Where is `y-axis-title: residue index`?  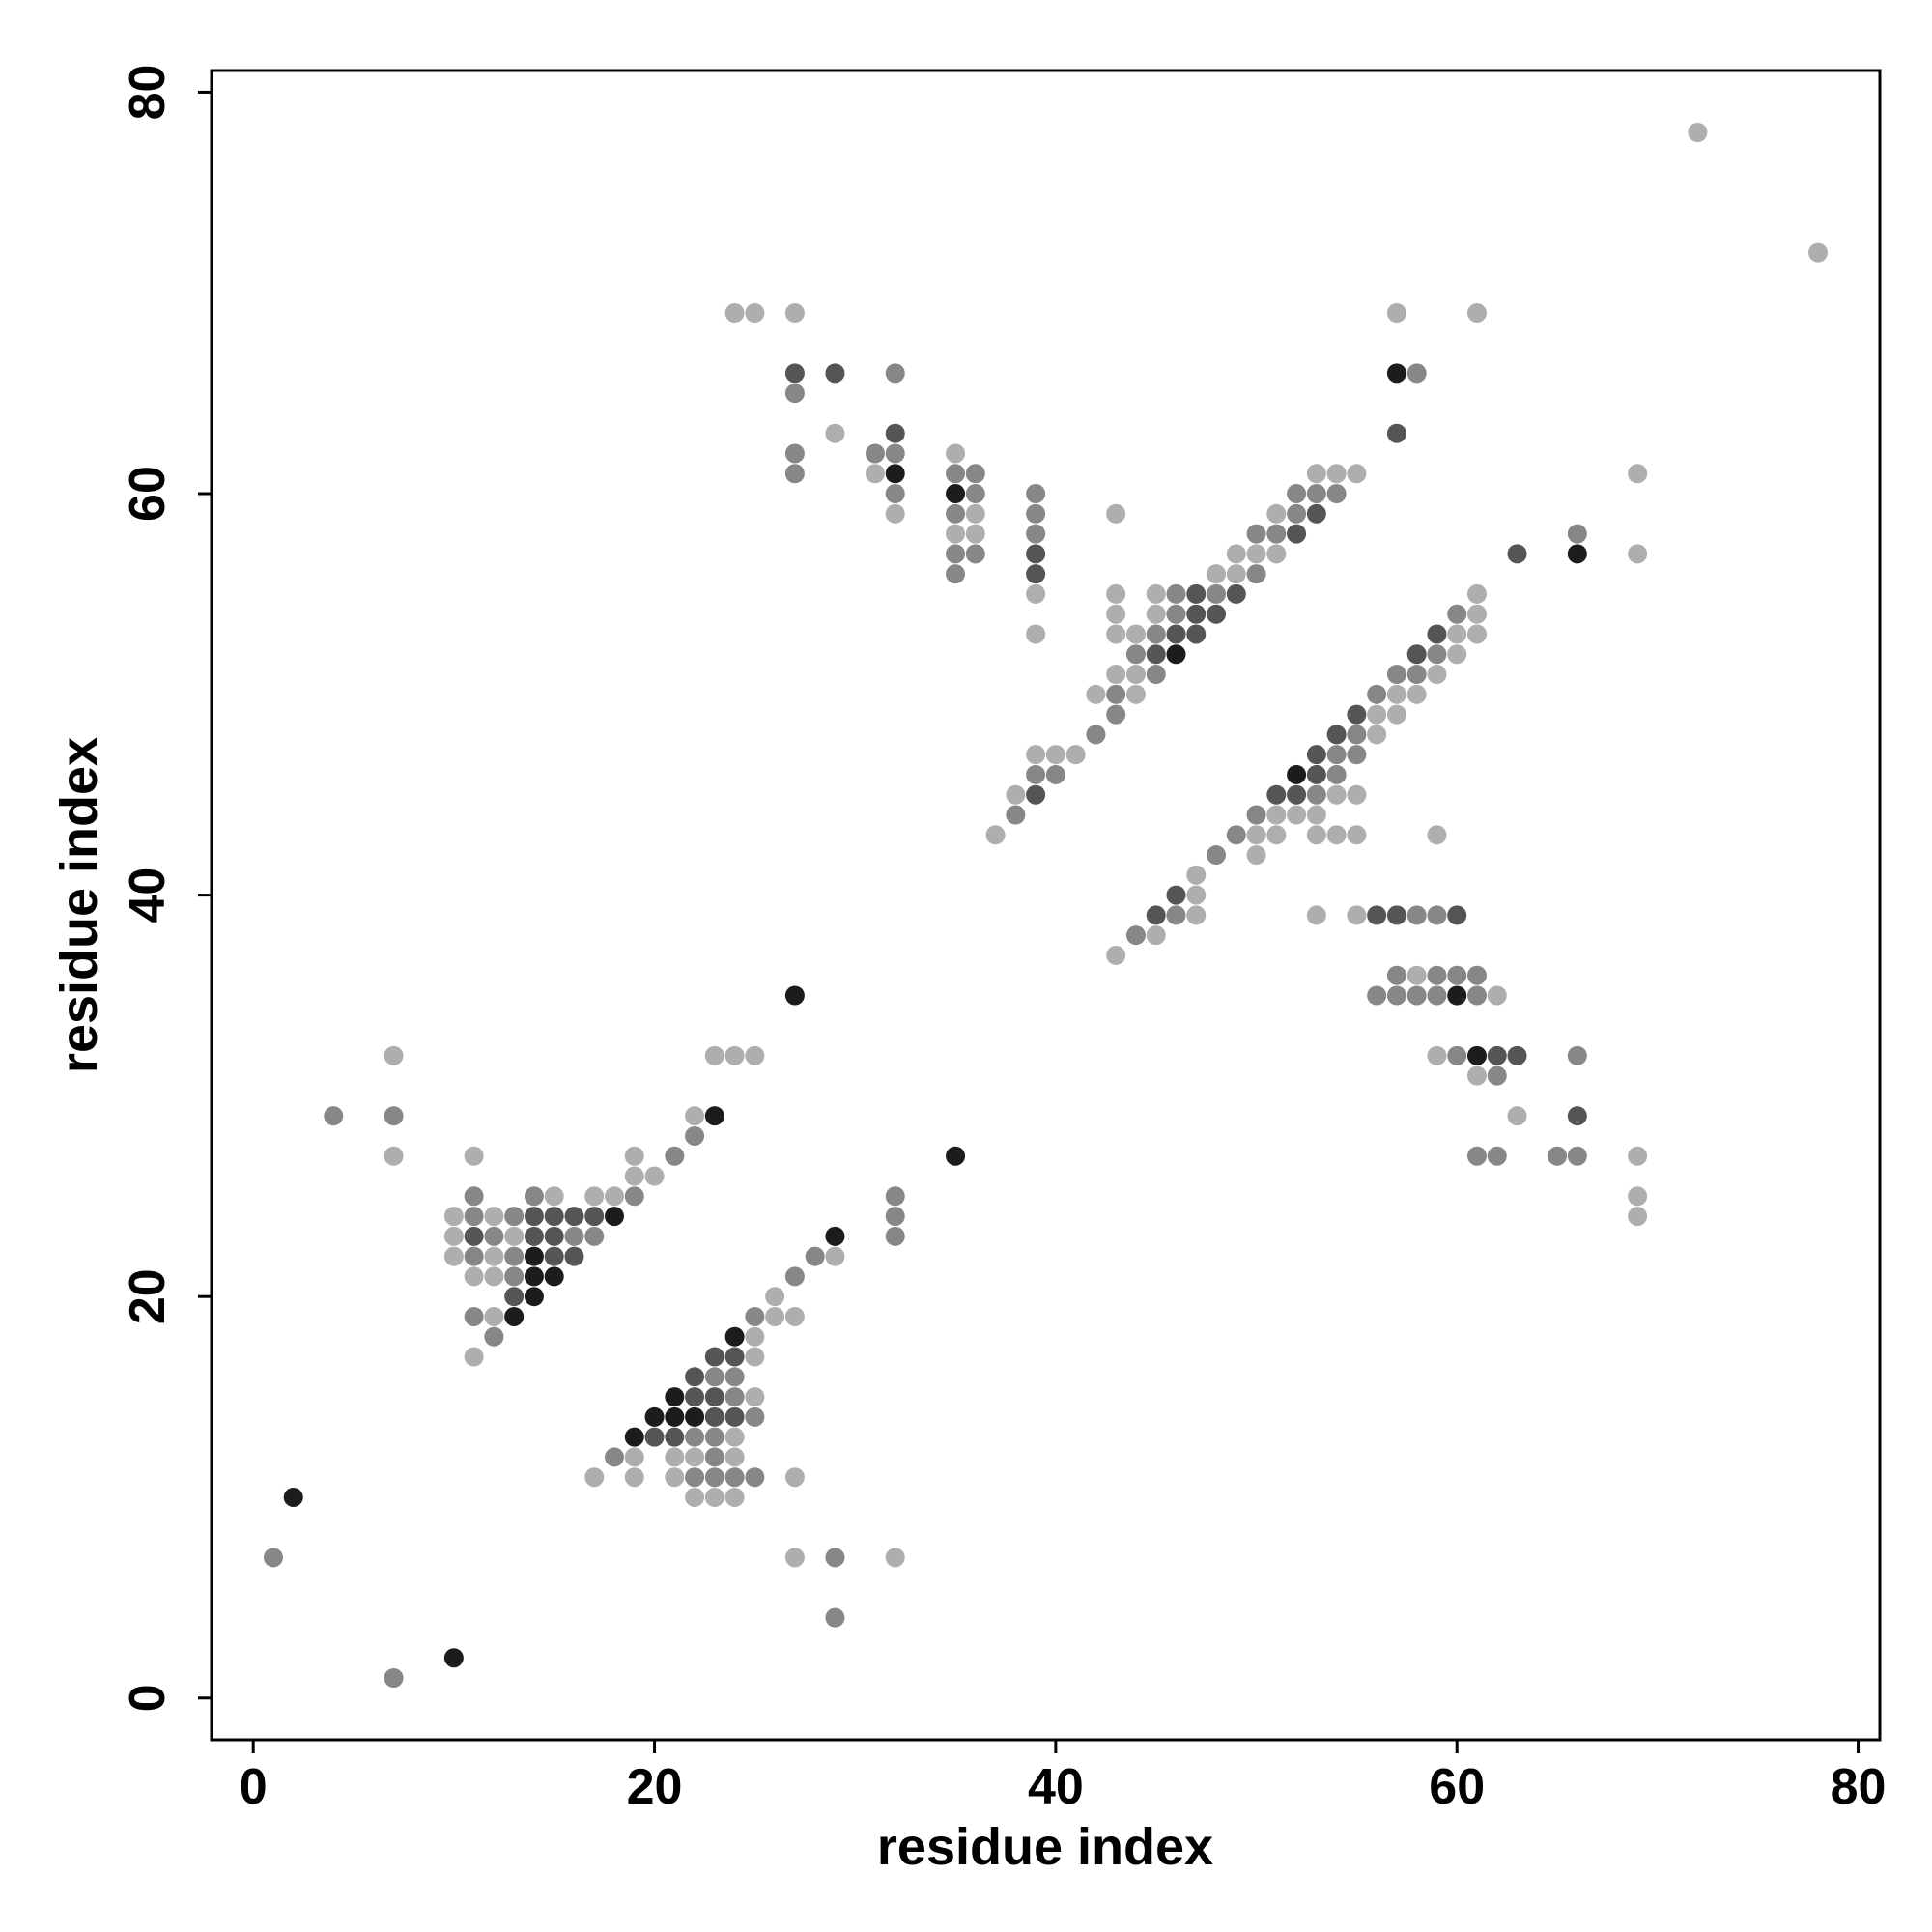
y-axis-title: residue index is located at coordinates (79, 905).